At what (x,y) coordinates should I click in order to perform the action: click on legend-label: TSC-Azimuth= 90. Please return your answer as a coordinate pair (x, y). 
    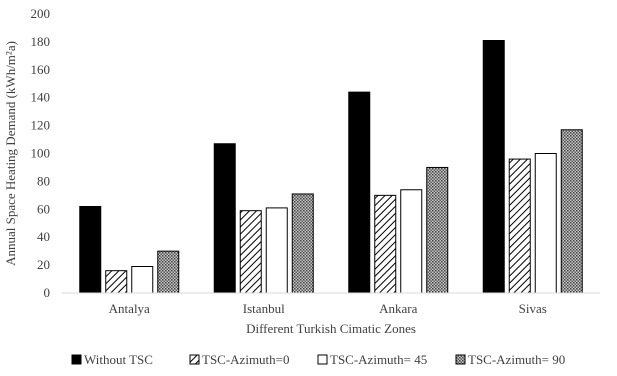
    Looking at the image, I should click on (516, 359).